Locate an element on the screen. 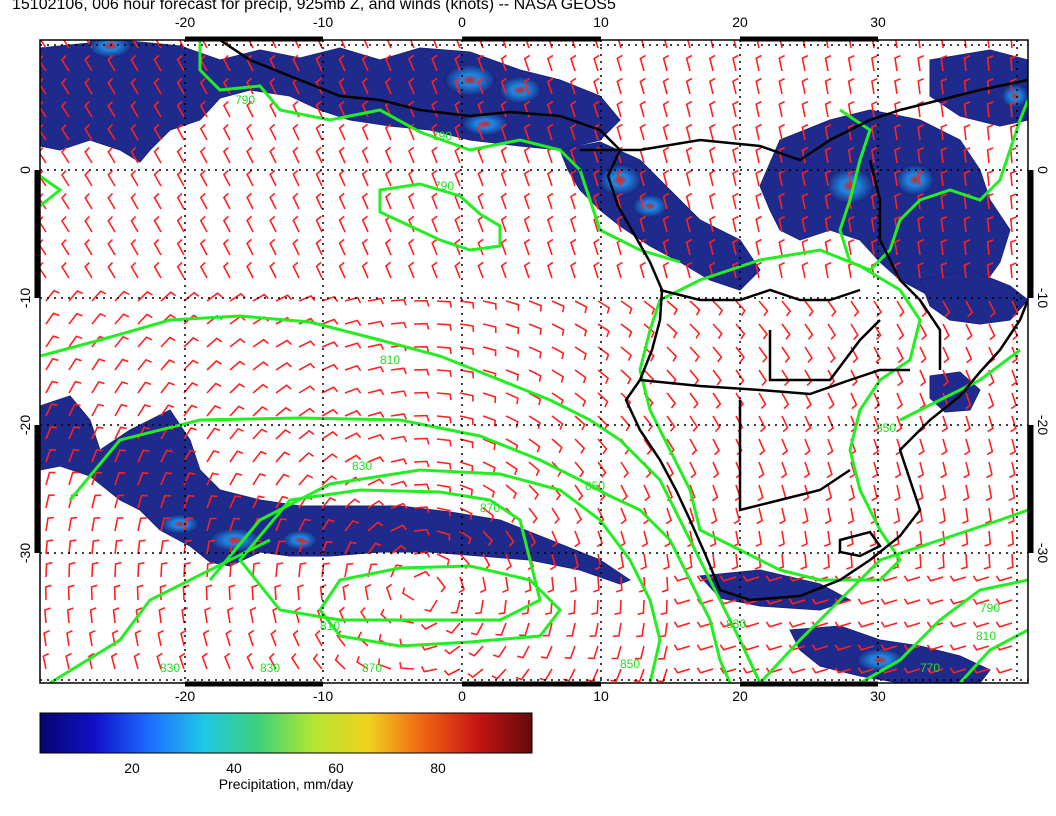  colorbar-tick: 60 is located at coordinates (336, 768).